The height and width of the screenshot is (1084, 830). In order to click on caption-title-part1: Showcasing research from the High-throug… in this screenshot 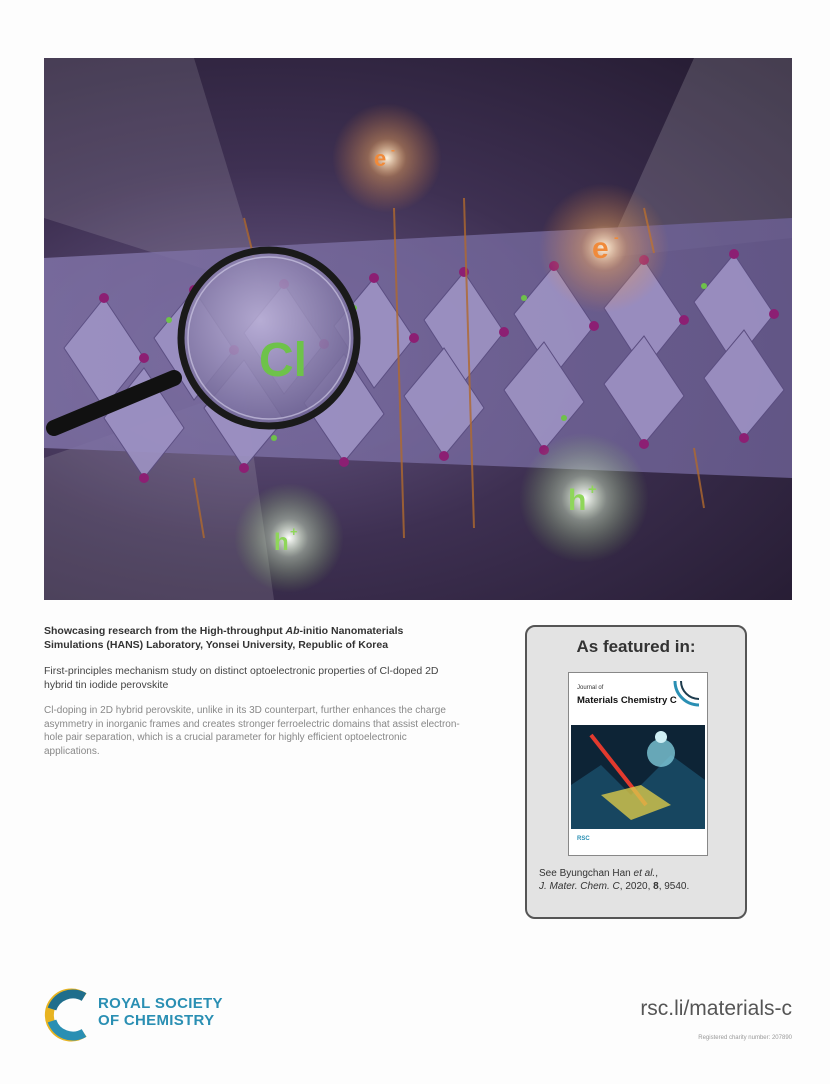, I will do `click(165, 631)`.